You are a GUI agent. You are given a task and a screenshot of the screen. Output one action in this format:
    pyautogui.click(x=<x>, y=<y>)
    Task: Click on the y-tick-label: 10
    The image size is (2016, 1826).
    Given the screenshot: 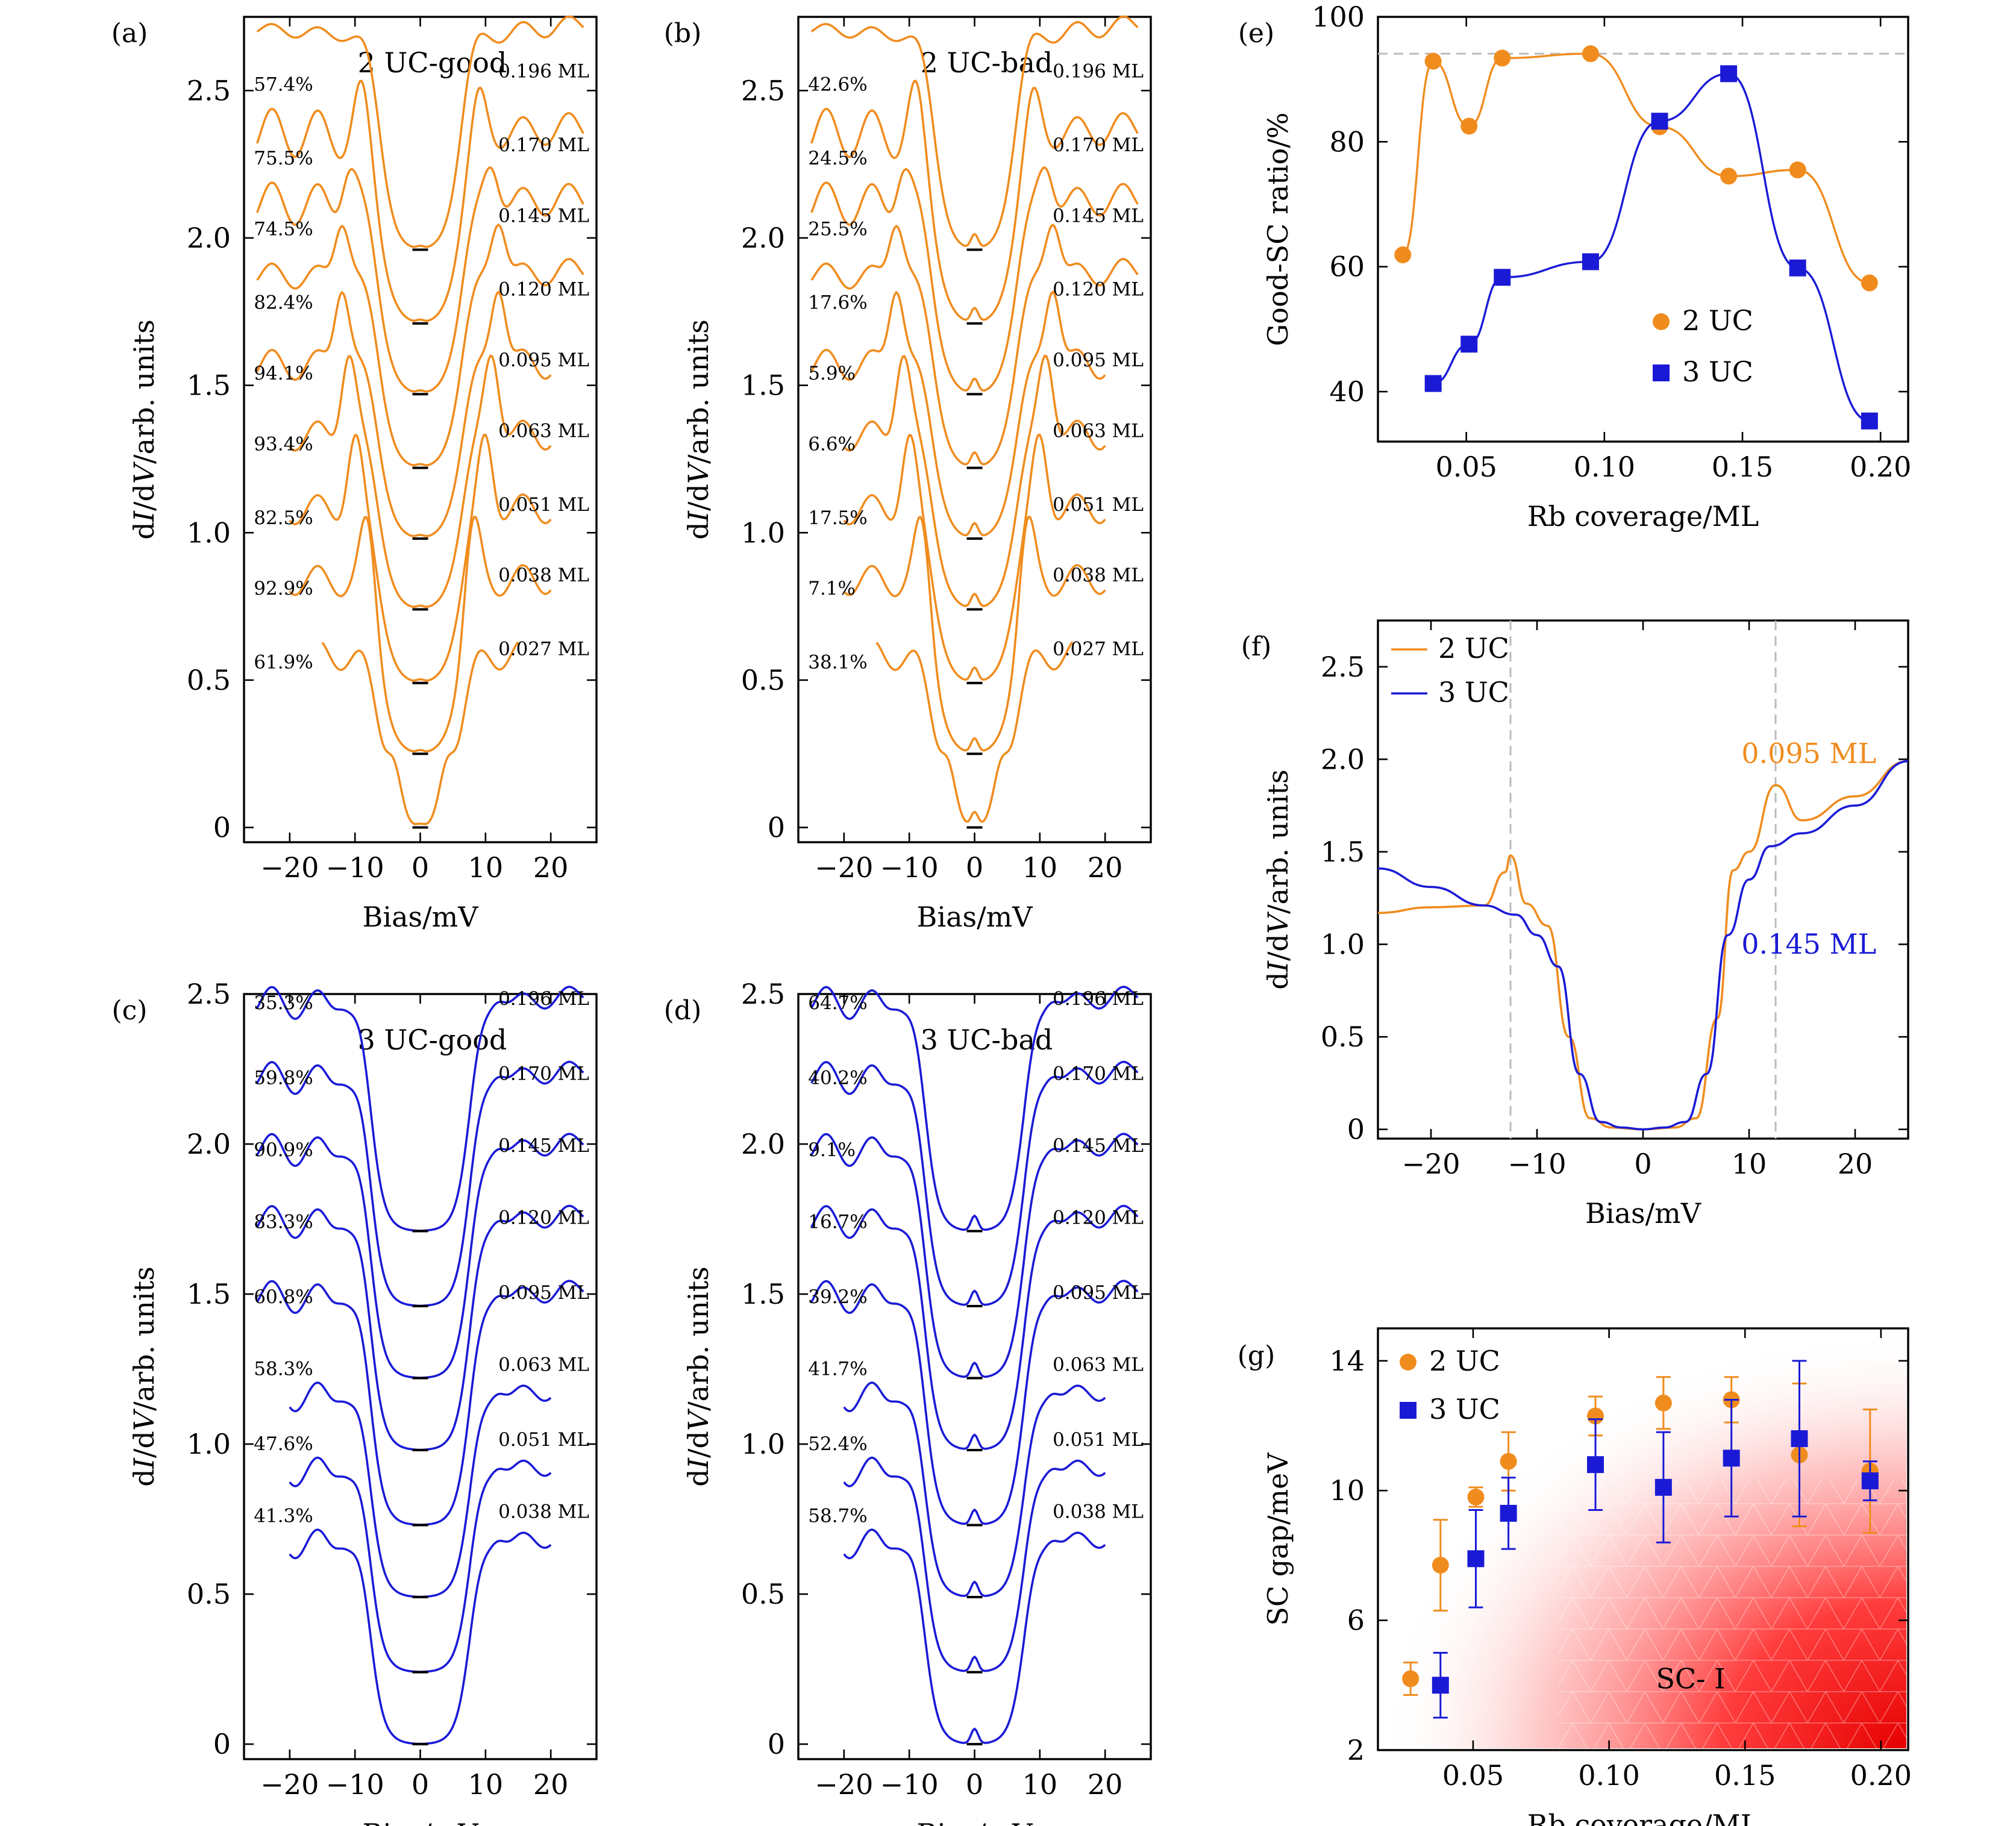 What is the action you would take?
    pyautogui.click(x=1347, y=1490)
    